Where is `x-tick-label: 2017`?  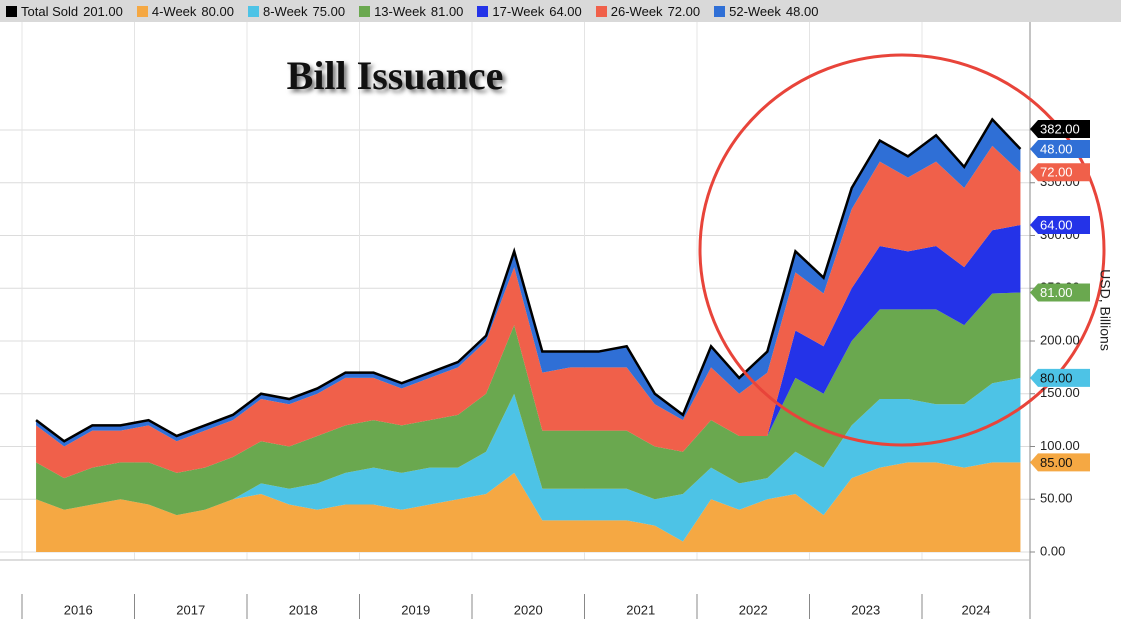
x-tick-label: 2017 is located at coordinates (190, 609).